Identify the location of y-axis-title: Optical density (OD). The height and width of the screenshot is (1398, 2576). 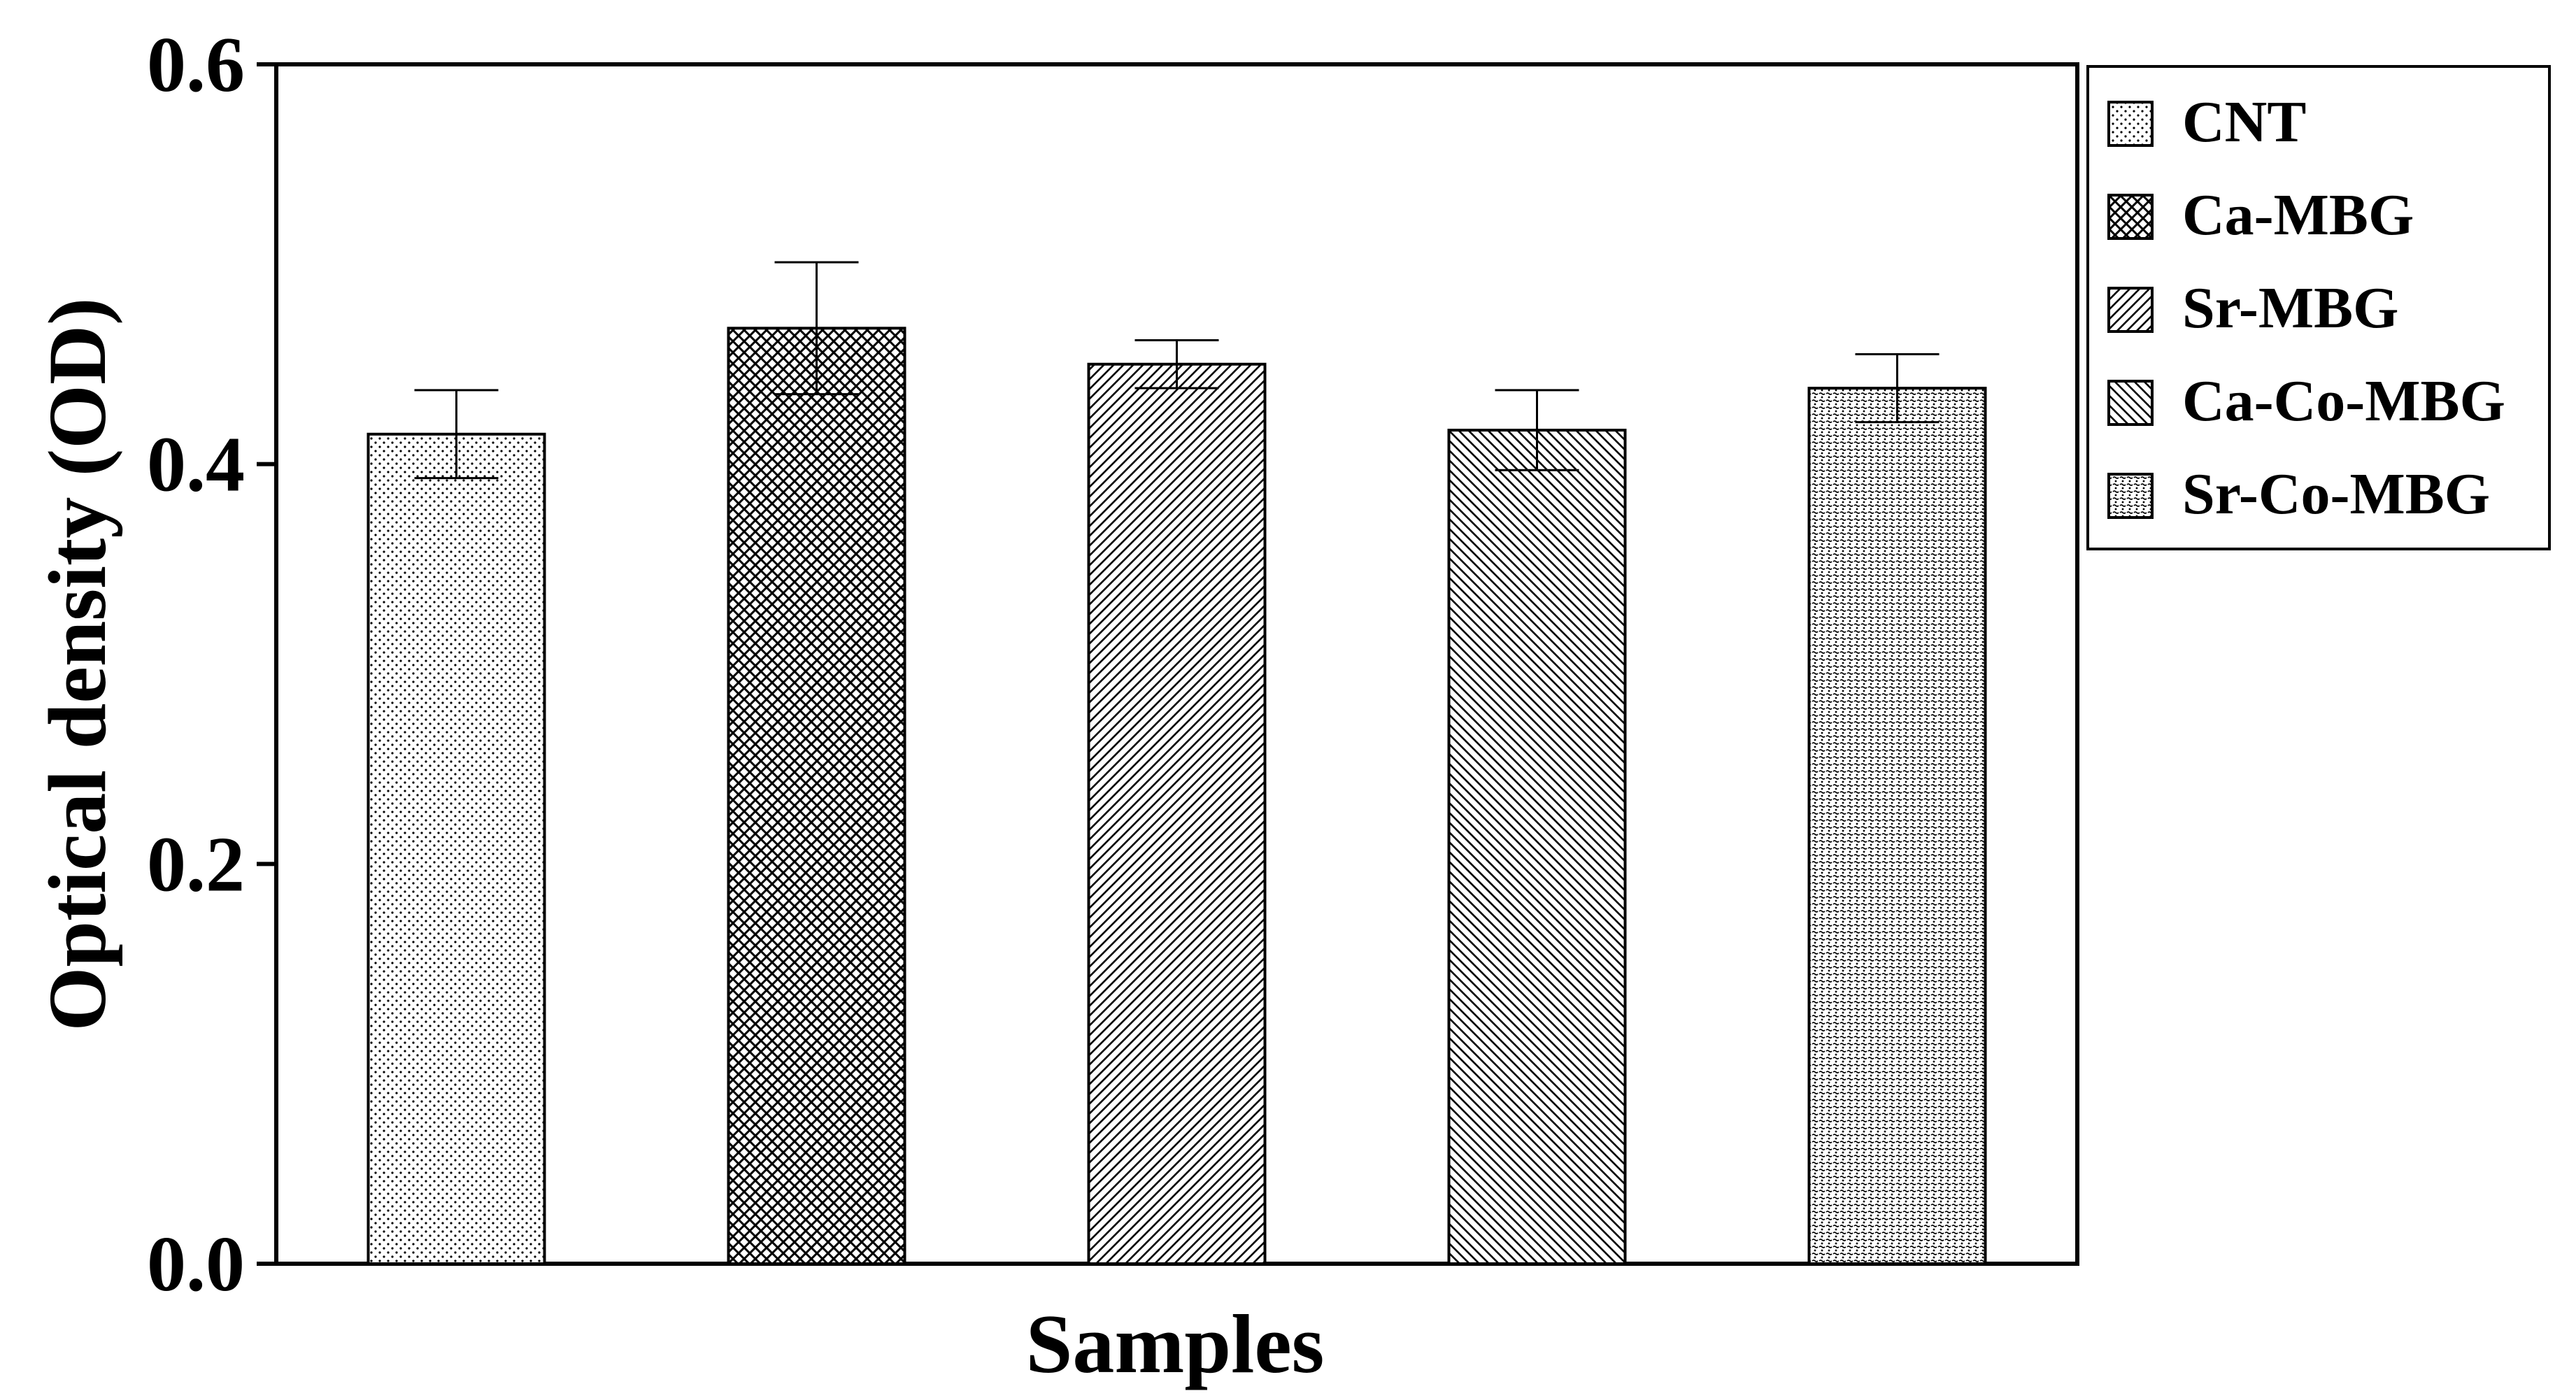
(77, 665).